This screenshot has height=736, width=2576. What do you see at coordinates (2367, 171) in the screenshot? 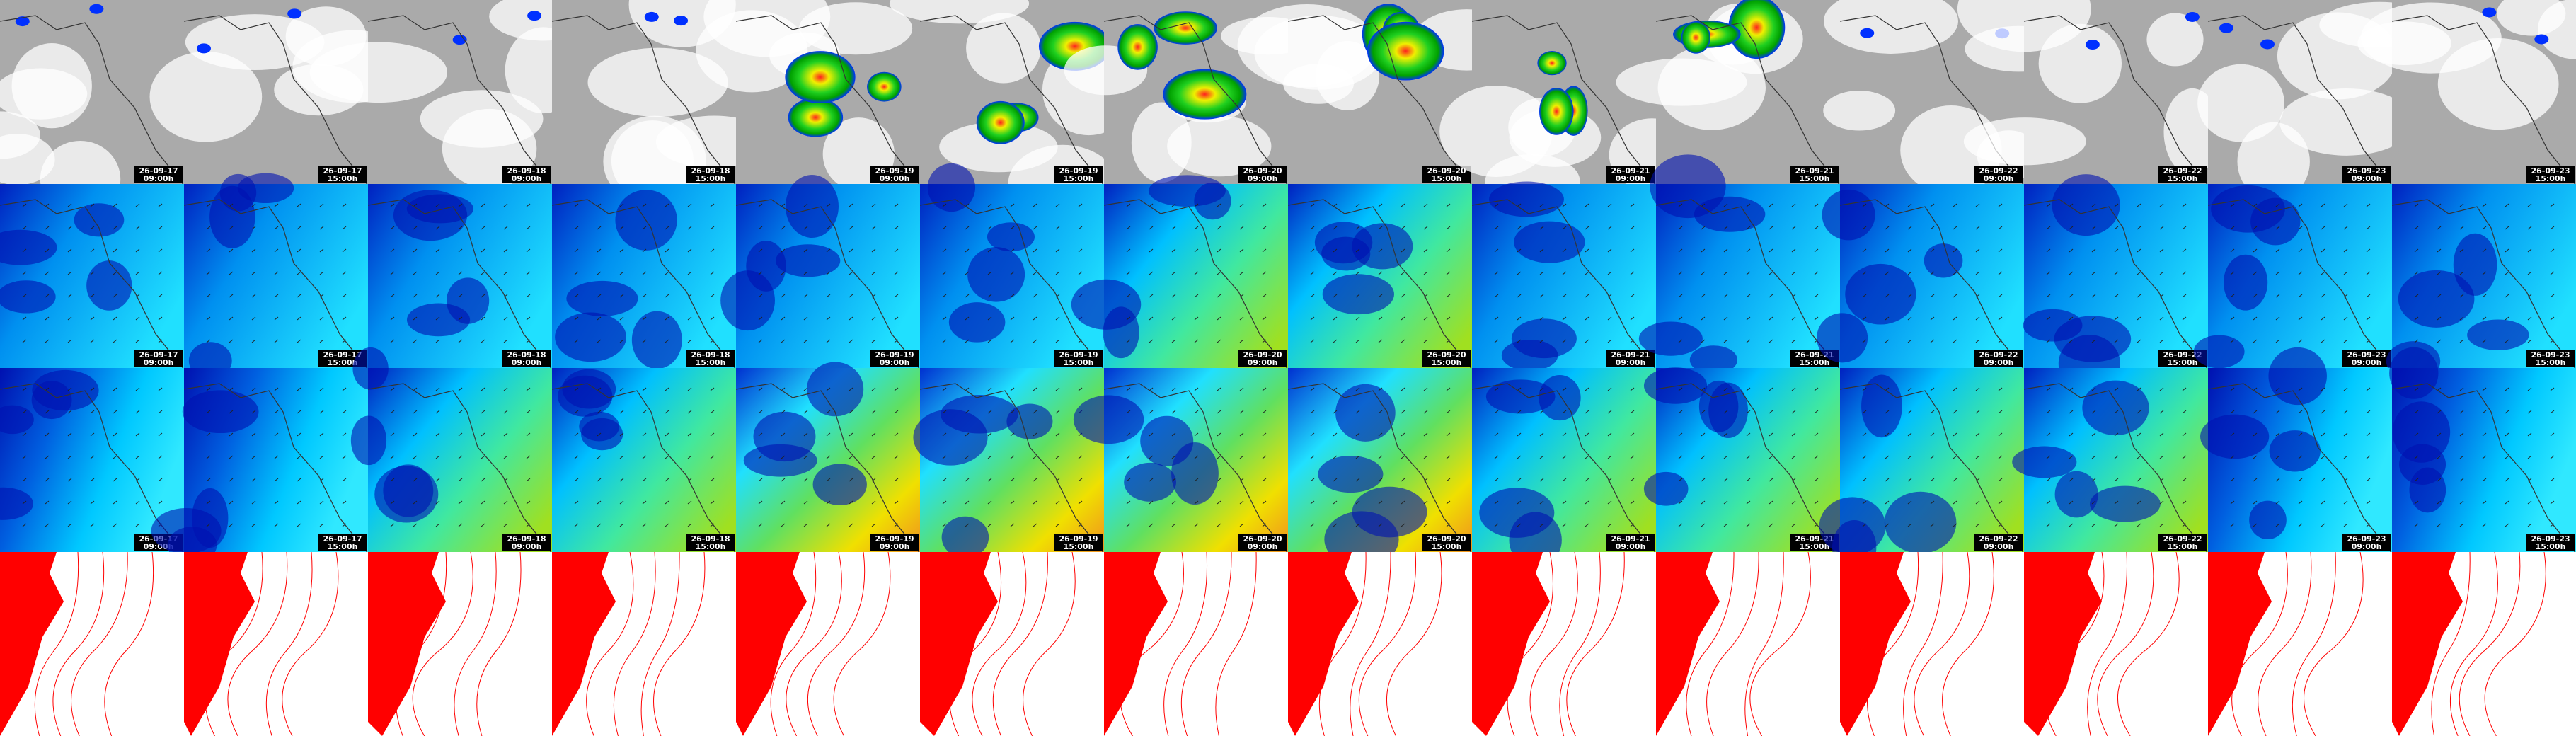
I see `date-label: 26-09-23` at bounding box center [2367, 171].